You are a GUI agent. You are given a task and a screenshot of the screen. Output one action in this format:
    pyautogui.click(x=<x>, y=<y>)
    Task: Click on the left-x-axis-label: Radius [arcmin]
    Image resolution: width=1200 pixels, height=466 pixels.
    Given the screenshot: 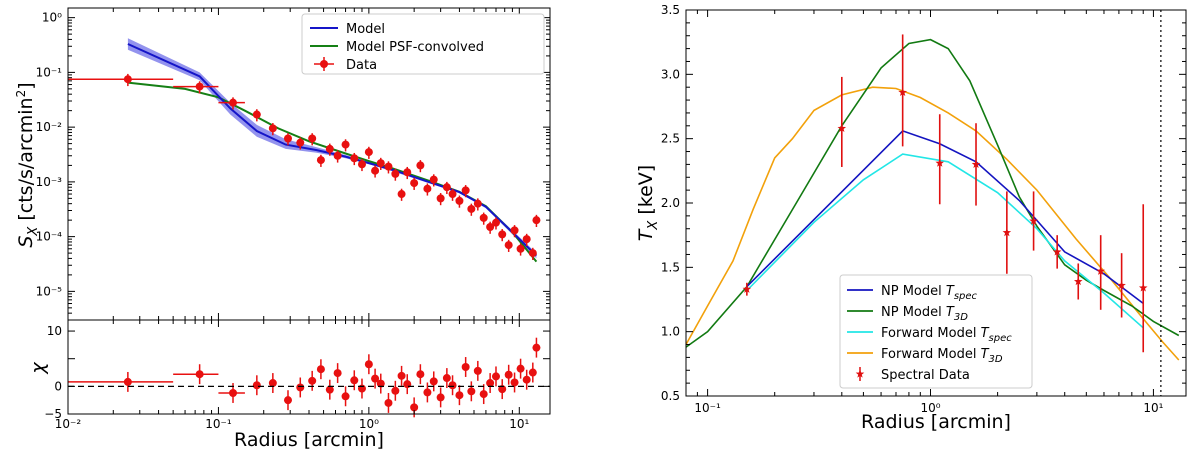 What is the action you would take?
    pyautogui.click(x=309, y=440)
    